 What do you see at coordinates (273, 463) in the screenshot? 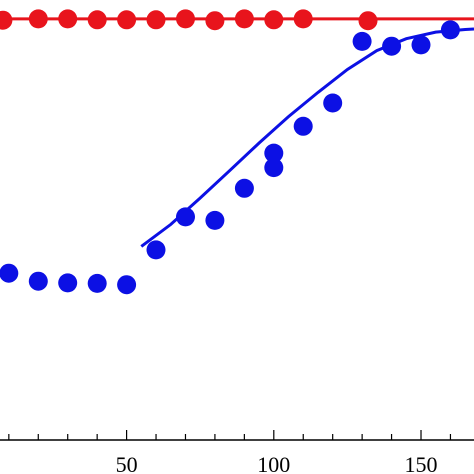
I see `x-tick-label: 100` at bounding box center [273, 463].